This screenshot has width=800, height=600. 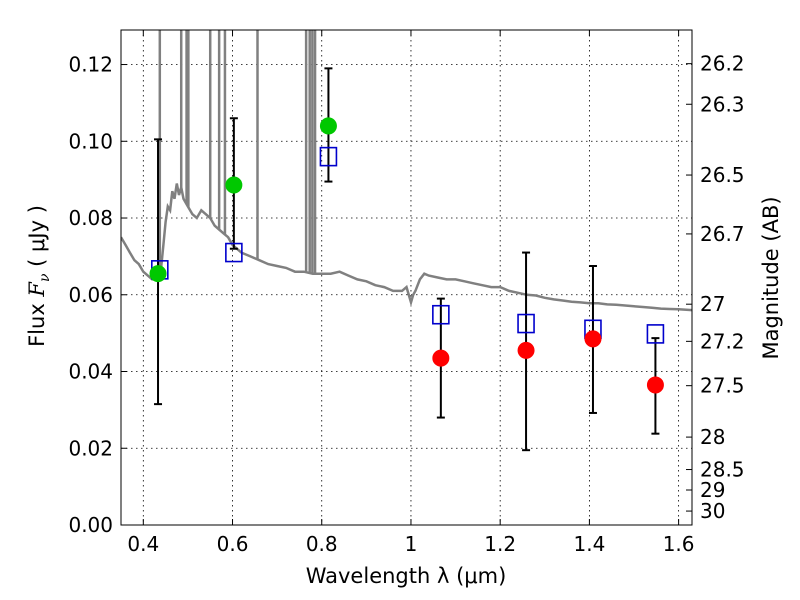 What do you see at coordinates (722, 470) in the screenshot?
I see `mag-tick-label: 28.5` at bounding box center [722, 470].